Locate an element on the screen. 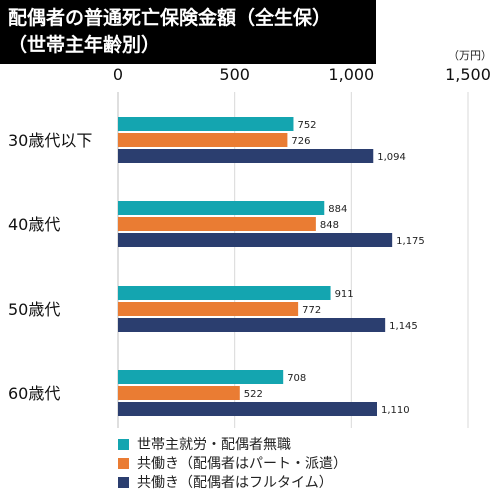 The image size is (500, 500). category-label-1: 30歳代以下 is located at coordinates (50, 140).